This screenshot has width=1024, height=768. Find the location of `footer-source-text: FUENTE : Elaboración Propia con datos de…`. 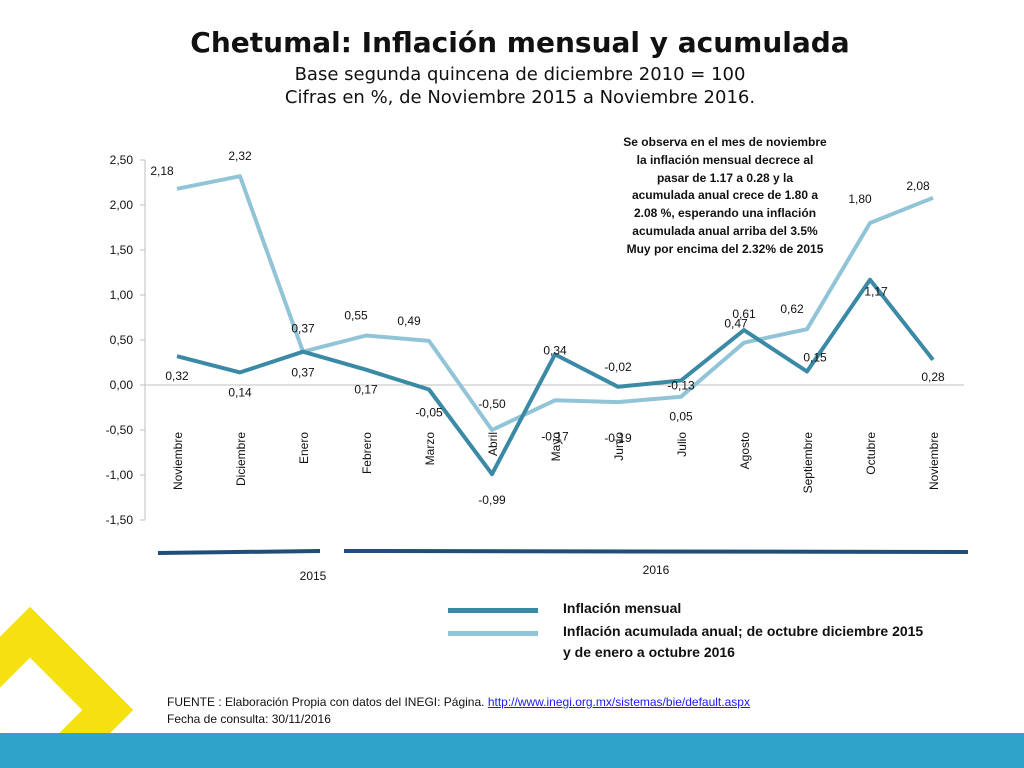

footer-source-text: FUENTE : Elaboración Propia con datos de… is located at coordinates (327, 702).